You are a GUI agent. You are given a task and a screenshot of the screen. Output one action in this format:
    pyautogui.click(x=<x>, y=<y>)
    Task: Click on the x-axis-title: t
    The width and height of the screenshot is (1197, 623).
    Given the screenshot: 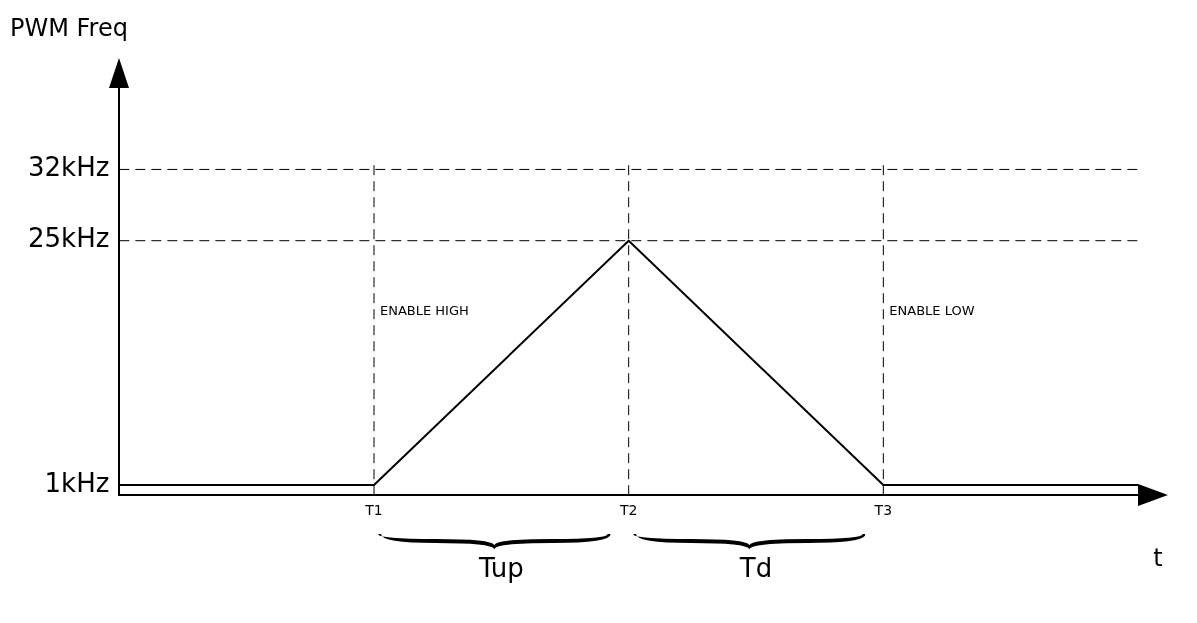 What is the action you would take?
    pyautogui.click(x=1158, y=558)
    